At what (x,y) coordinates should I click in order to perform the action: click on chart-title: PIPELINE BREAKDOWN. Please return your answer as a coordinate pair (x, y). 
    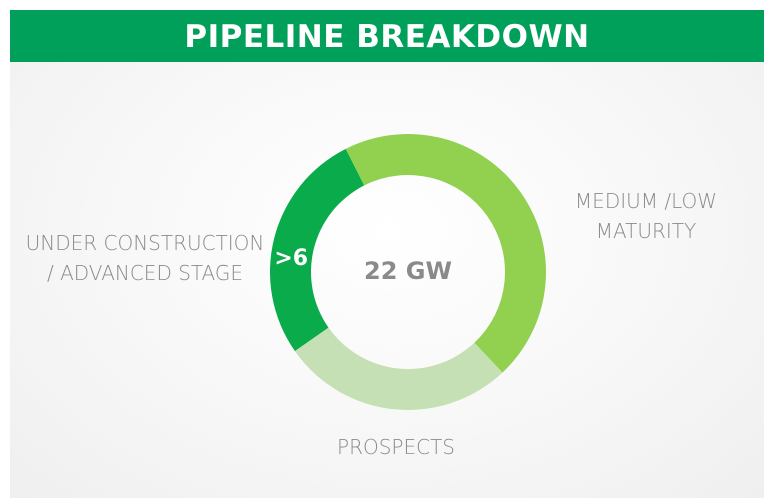
    Looking at the image, I should click on (387, 36).